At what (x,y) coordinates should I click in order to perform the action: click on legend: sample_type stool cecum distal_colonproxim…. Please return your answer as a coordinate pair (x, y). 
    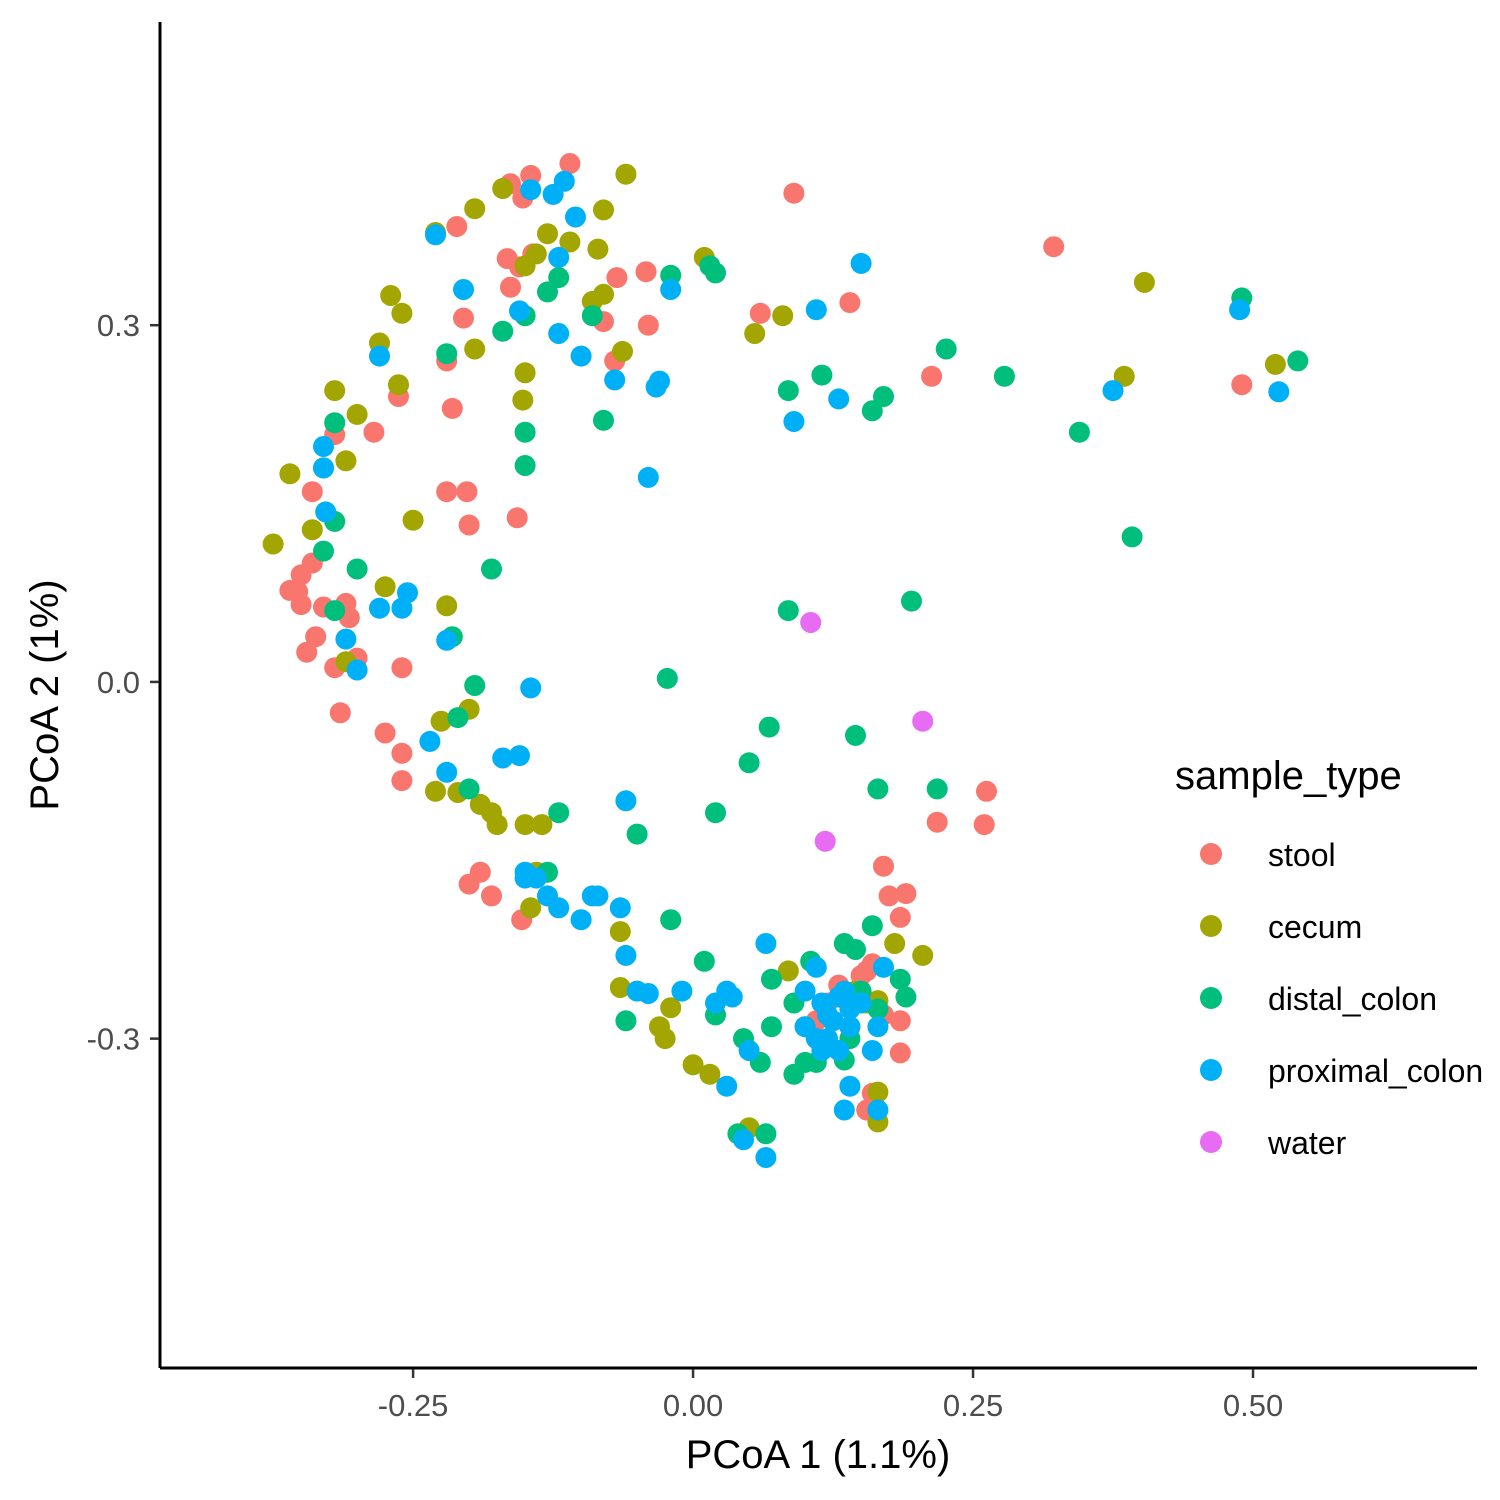
    Looking at the image, I should click on (1329, 957).